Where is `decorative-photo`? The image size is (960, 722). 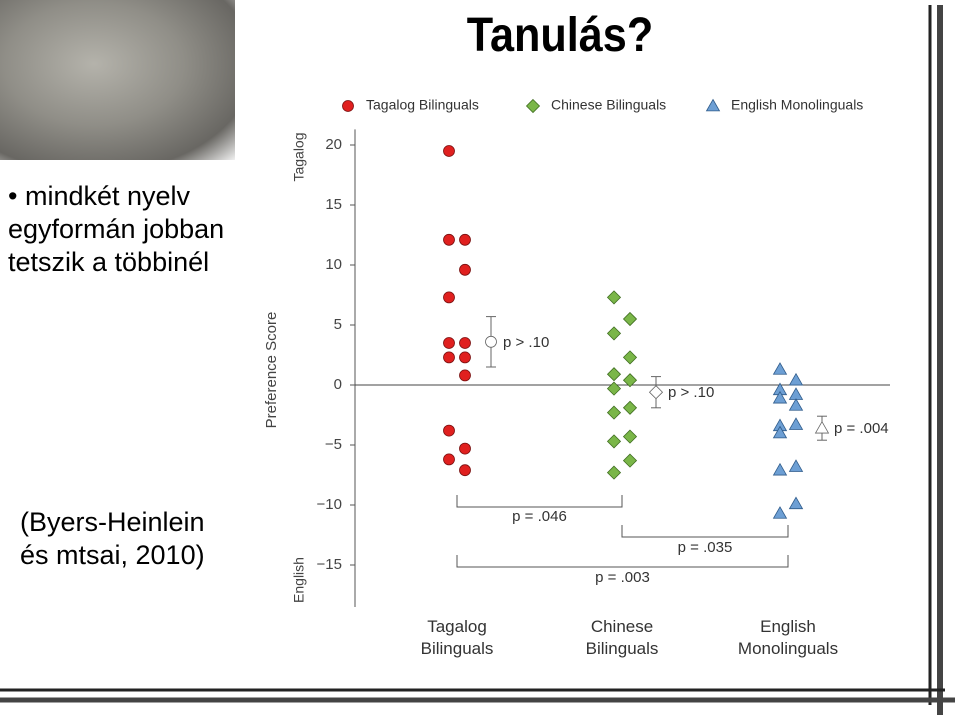 decorative-photo is located at coordinates (117, 80).